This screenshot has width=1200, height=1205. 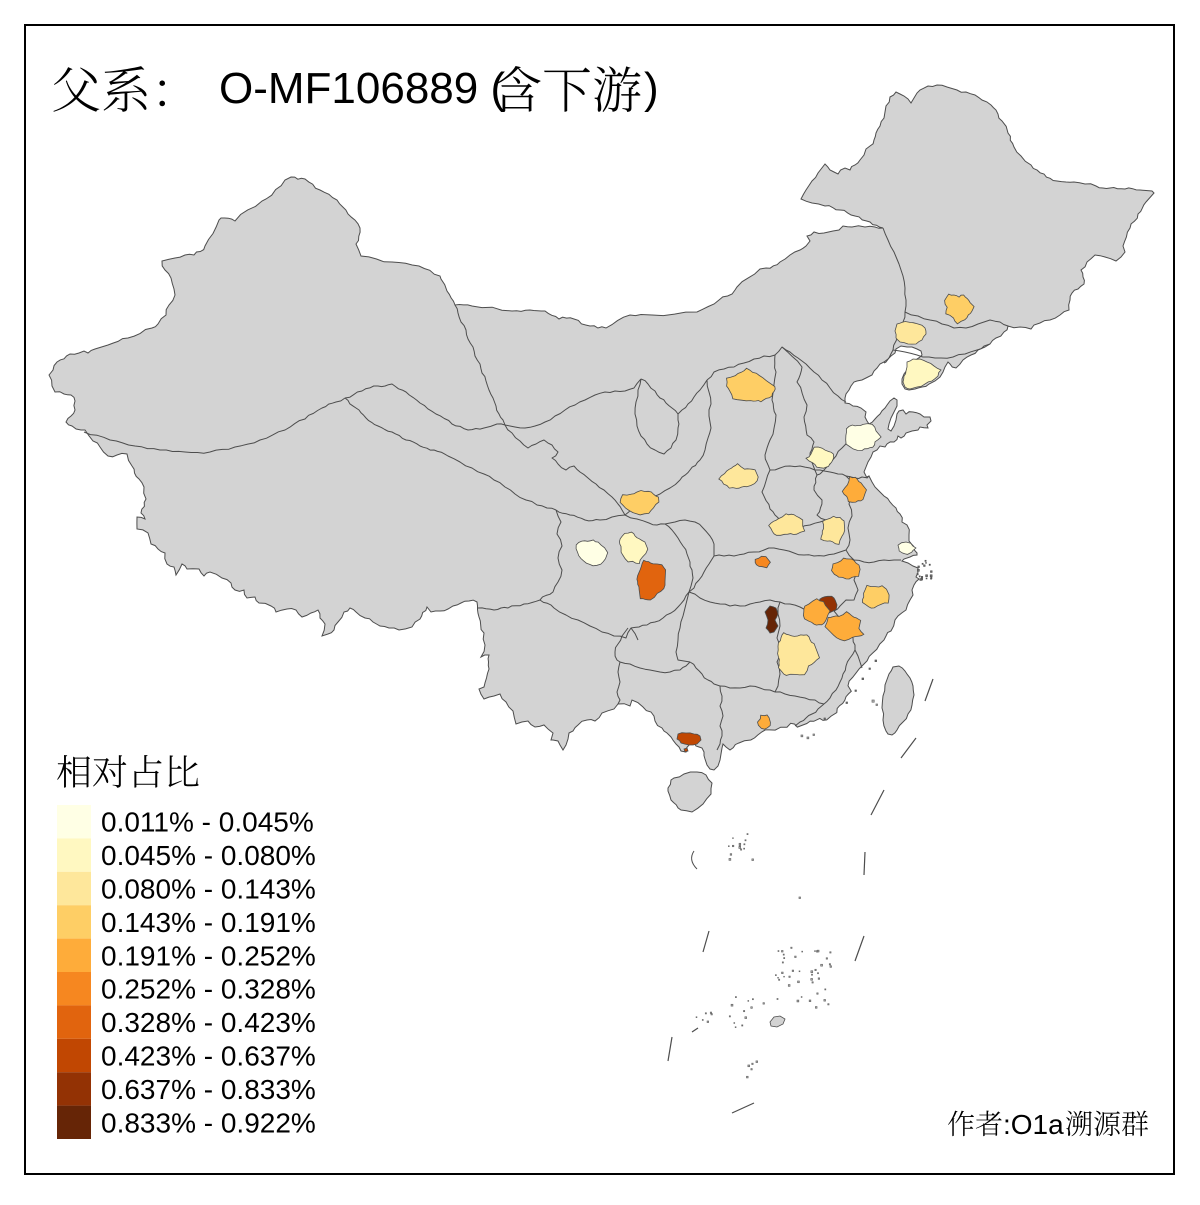 I want to click on svg-text: 0.252% - 0.328%, so click(x=208, y=989).